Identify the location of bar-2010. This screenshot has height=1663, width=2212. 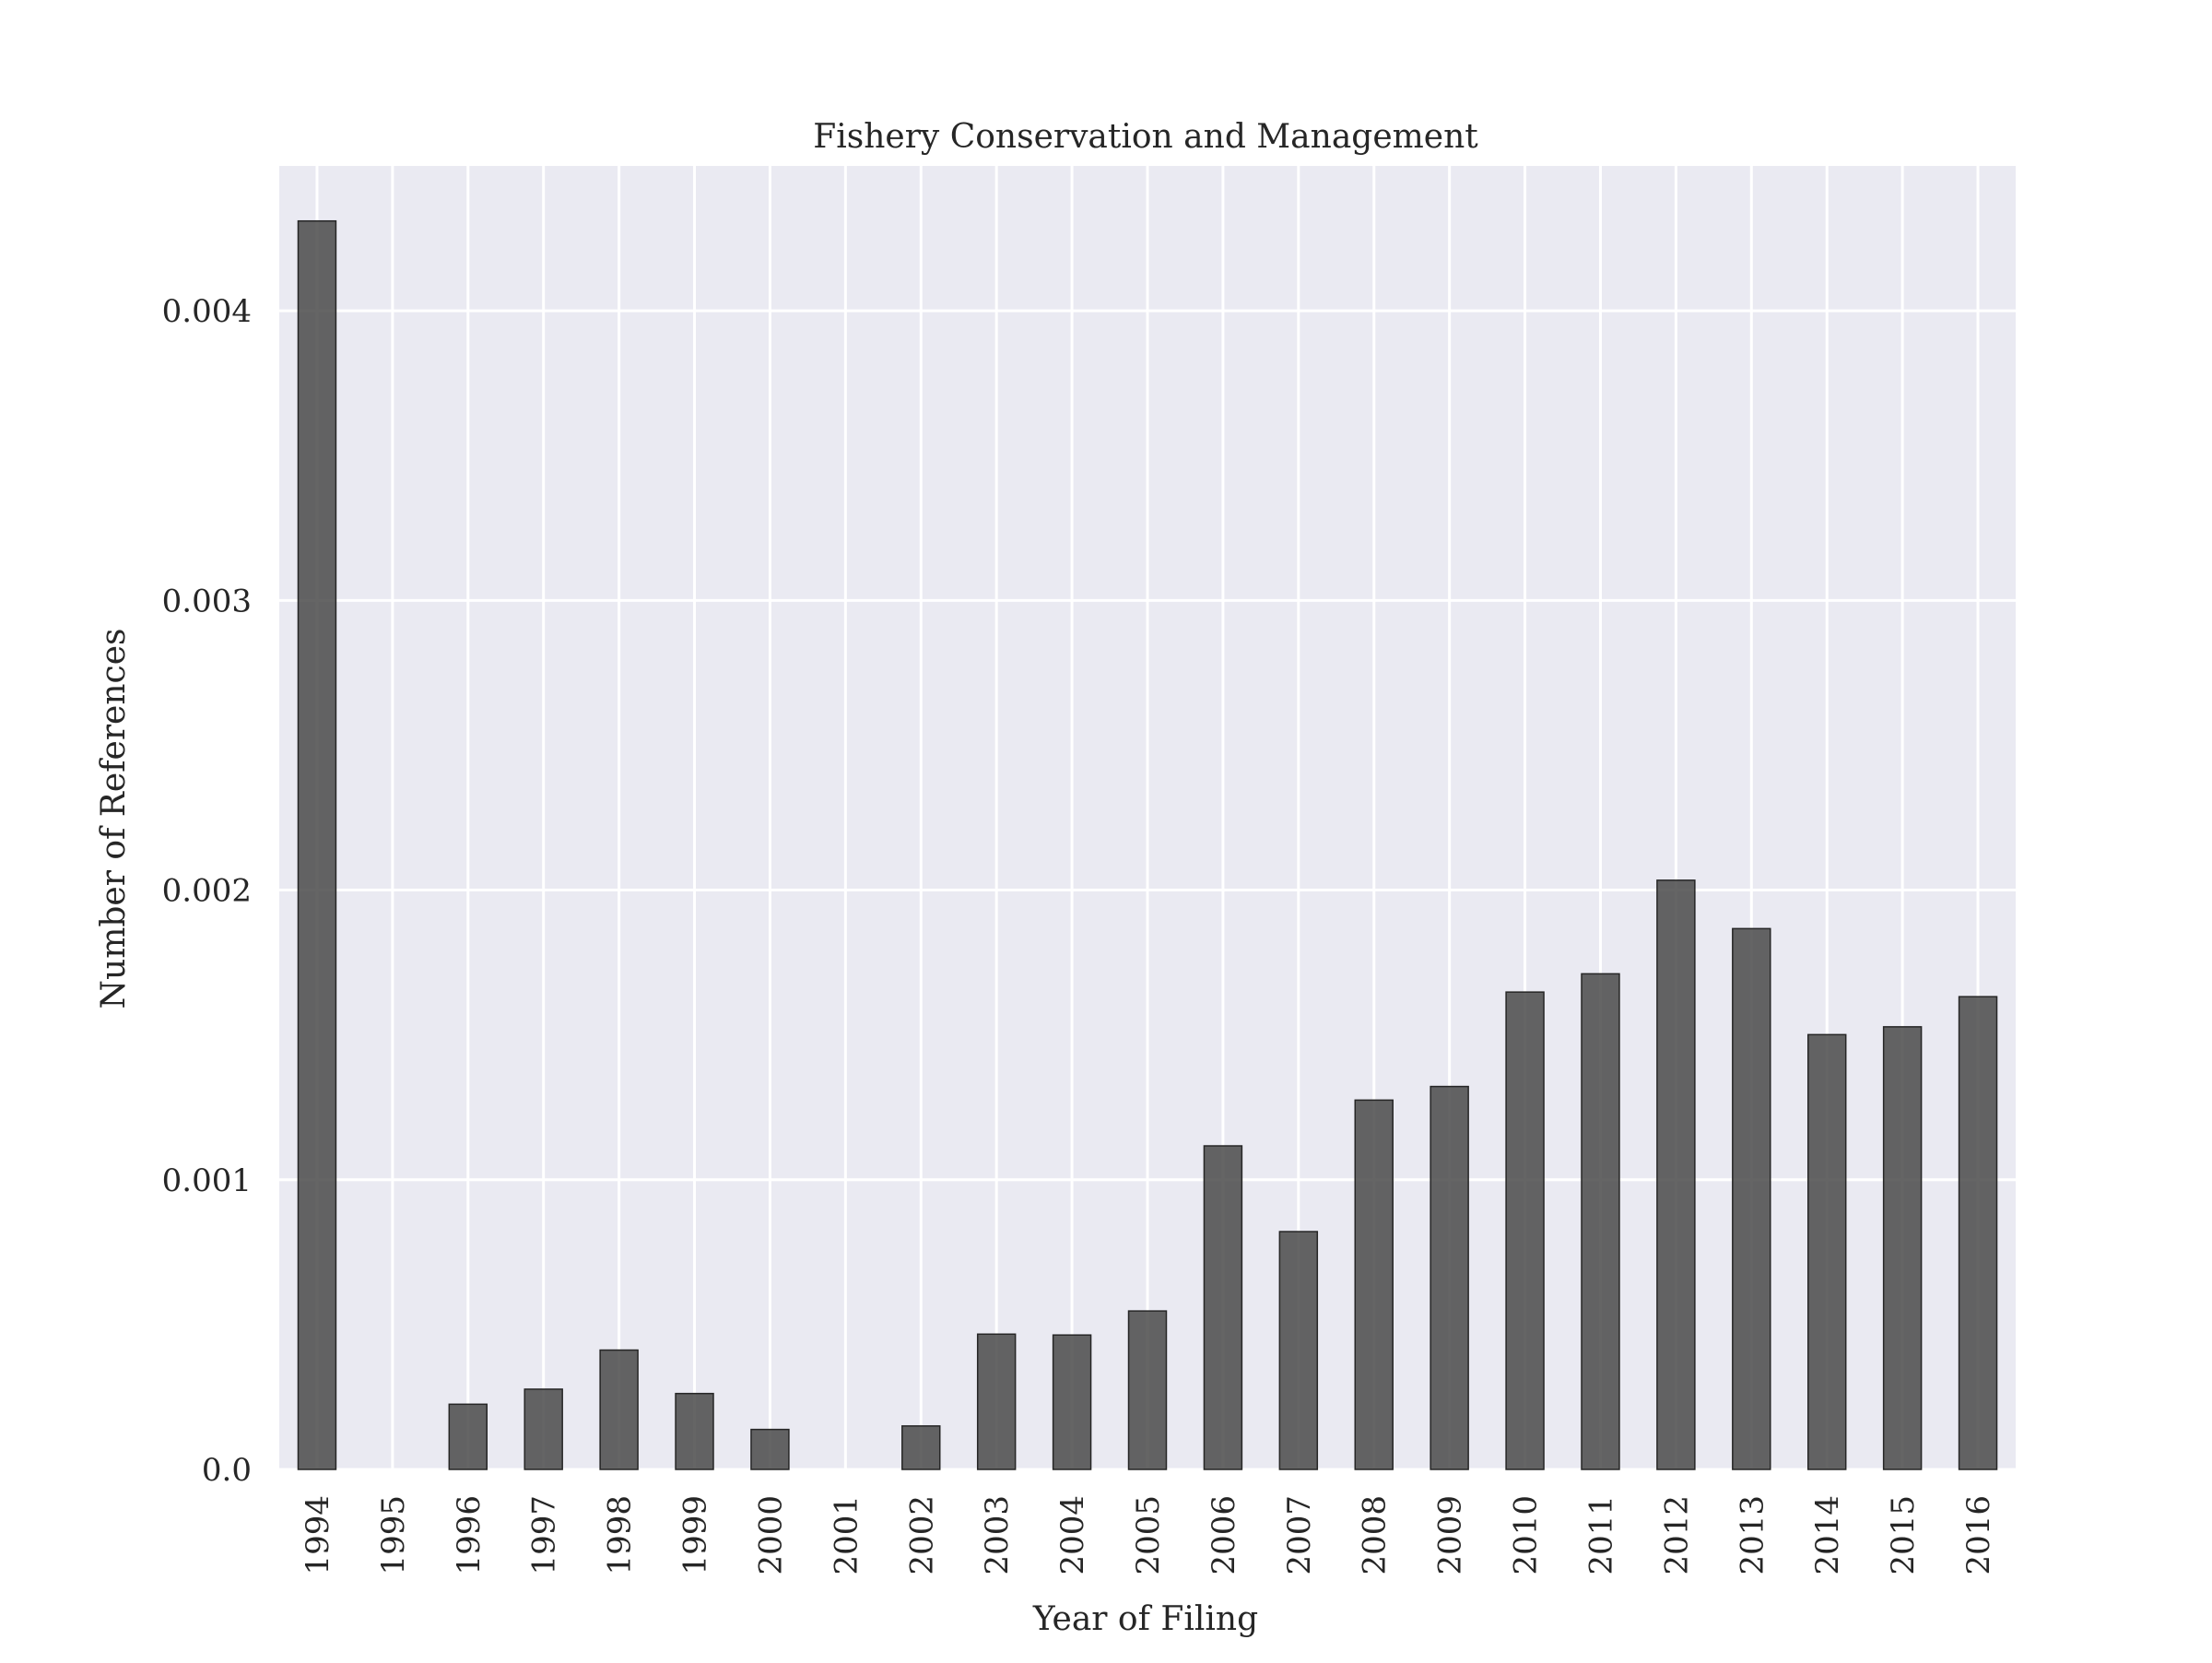
(1525, 1230).